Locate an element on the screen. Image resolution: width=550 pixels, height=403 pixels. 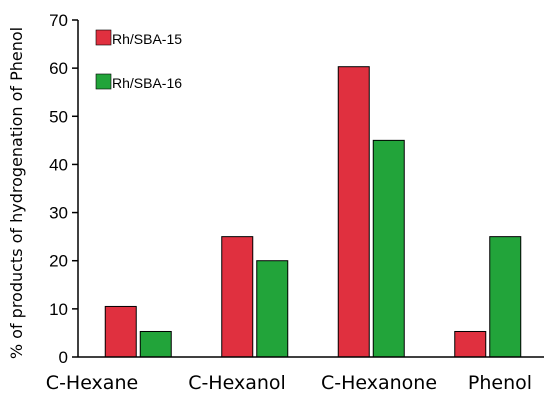
x-category-label: C-Hexanol is located at coordinates (237, 383).